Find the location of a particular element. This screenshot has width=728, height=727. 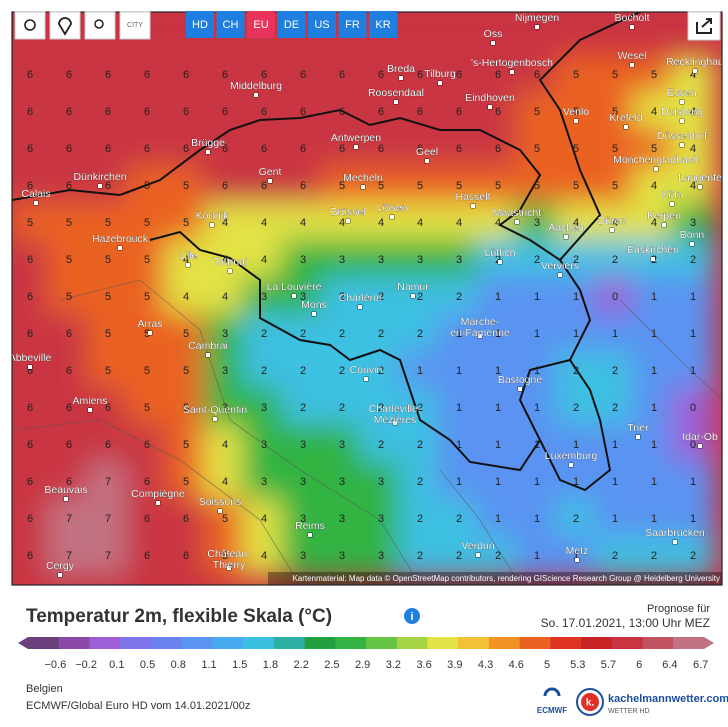

city-label: Abbeville is located at coordinates (30, 358).